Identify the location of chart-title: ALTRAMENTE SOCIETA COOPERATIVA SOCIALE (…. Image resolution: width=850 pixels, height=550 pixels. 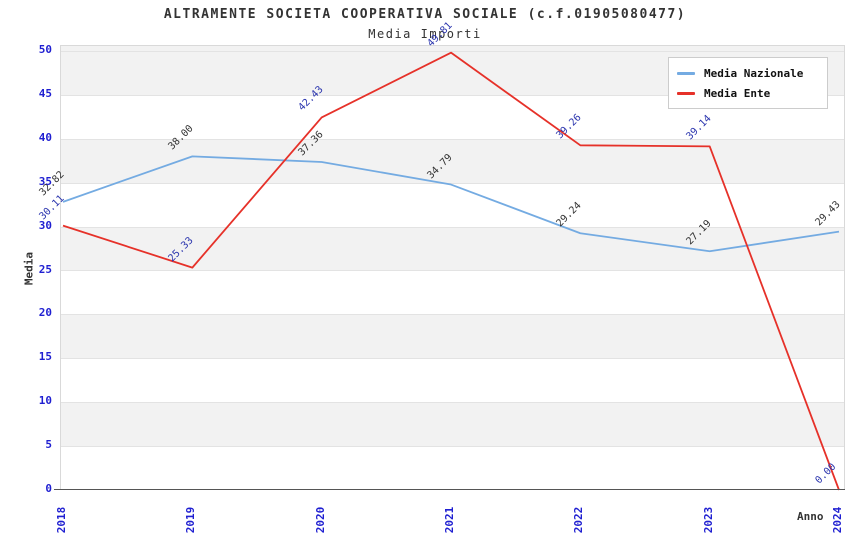
(425, 14).